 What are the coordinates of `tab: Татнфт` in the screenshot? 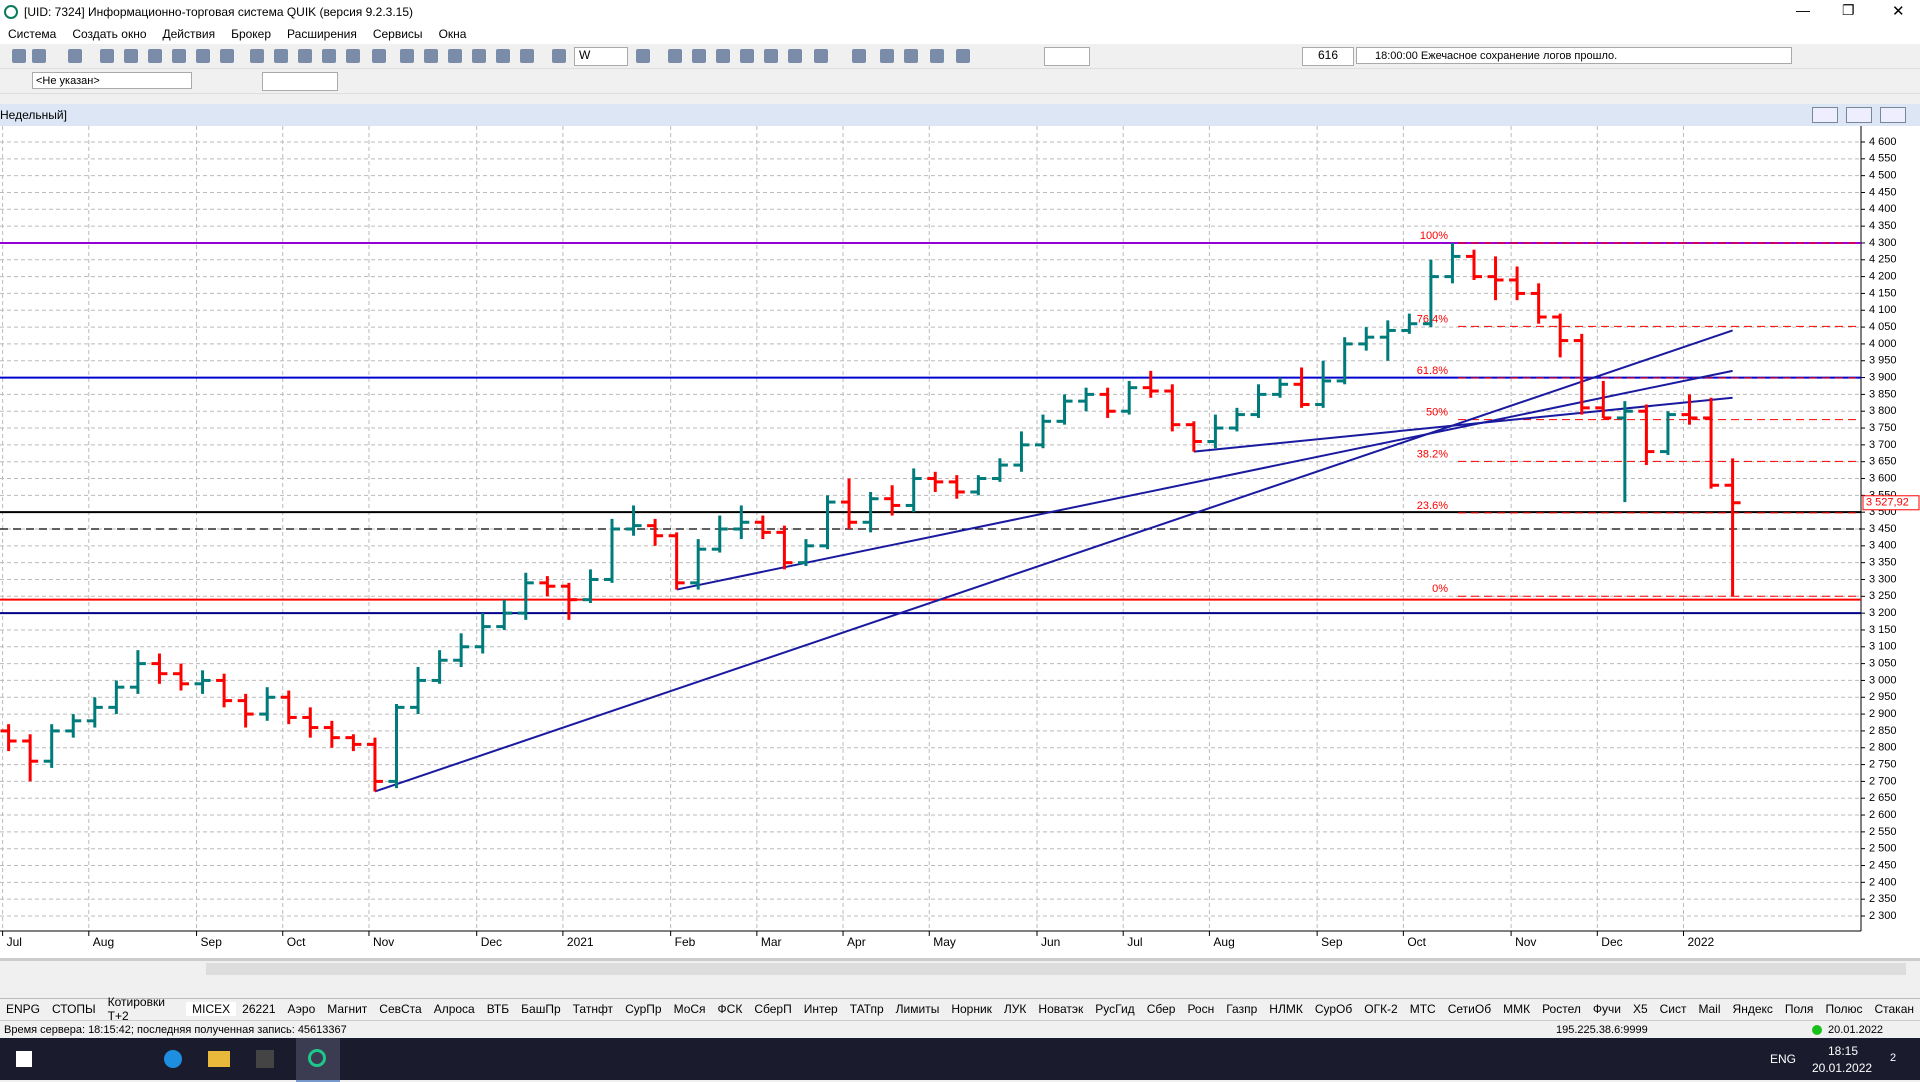 It's located at (593, 1009).